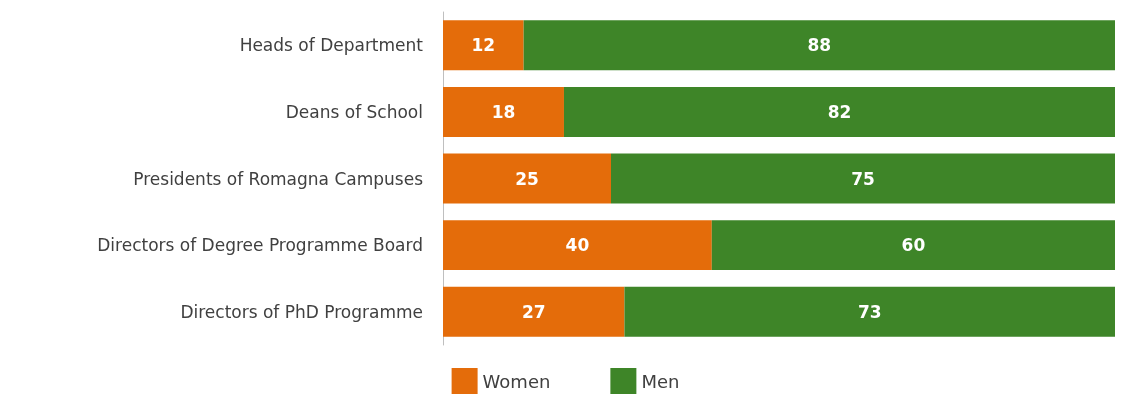 The height and width of the screenshot is (409, 1131). What do you see at coordinates (331, 45) in the screenshot?
I see `y-tick-label: Heads of Department` at bounding box center [331, 45].